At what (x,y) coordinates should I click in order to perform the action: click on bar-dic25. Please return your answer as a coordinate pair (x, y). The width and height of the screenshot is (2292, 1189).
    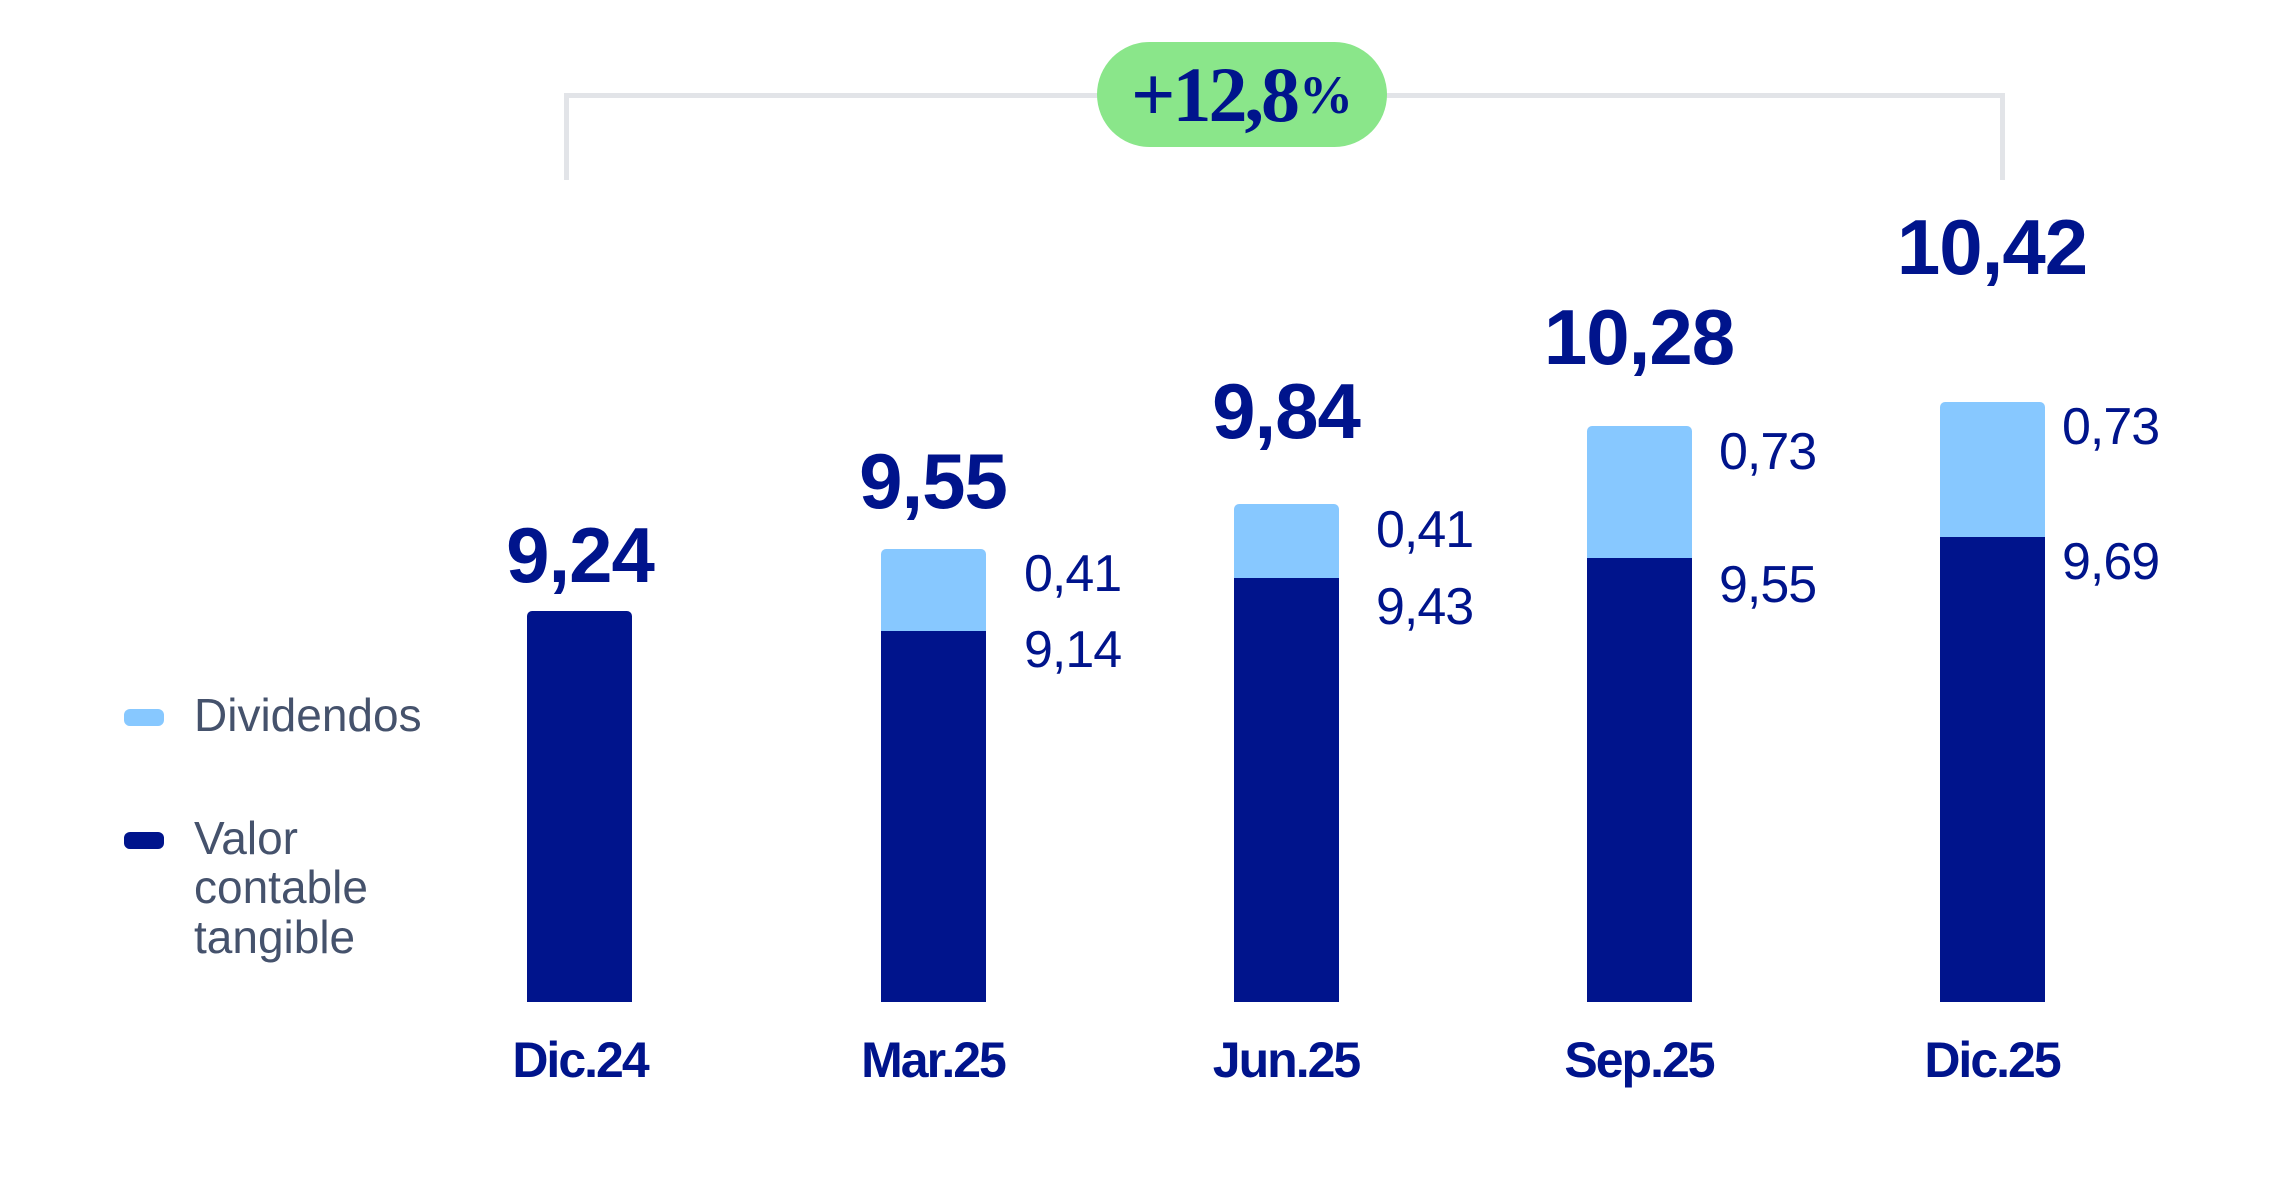
    Looking at the image, I should click on (1992, 702).